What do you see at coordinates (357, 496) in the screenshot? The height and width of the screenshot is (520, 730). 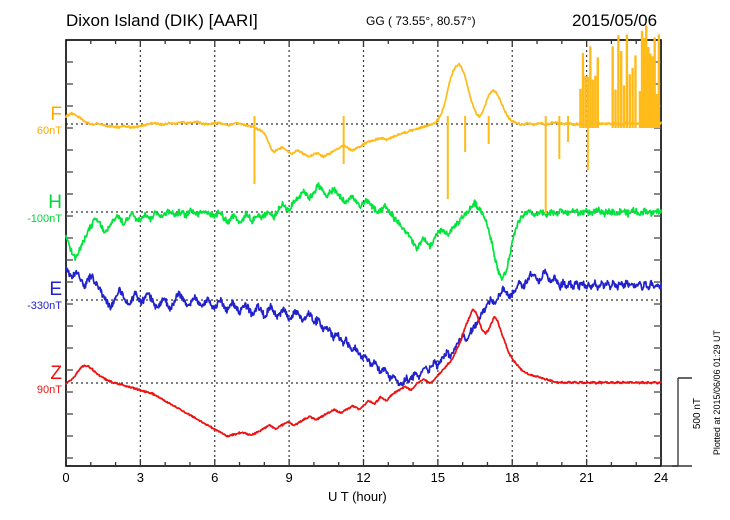 I see `x-axis-title: U T (hour)` at bounding box center [357, 496].